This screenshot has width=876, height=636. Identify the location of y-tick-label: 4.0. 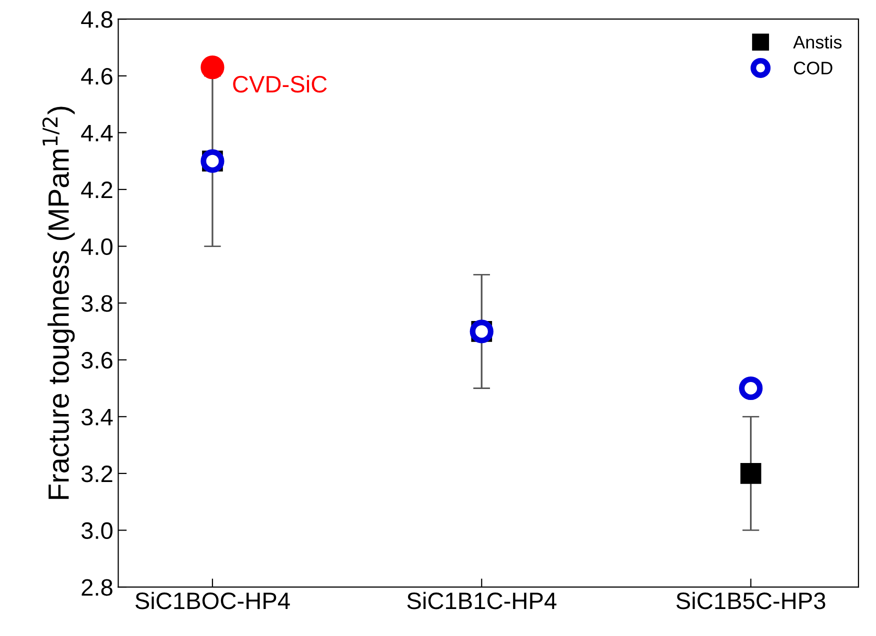
(96, 247).